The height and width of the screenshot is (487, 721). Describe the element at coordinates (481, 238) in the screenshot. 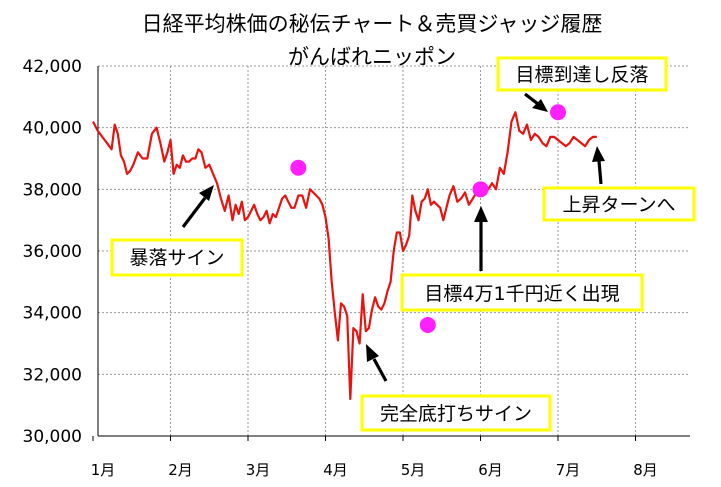

I see `arrow-target-forecast` at that location.